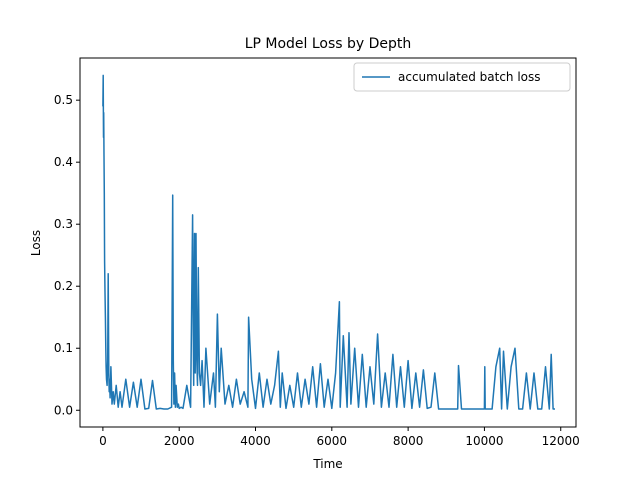 Image resolution: width=640 pixels, height=480 pixels. What do you see at coordinates (67, 255) in the screenshot?
I see `y-axis: 0.0 0.1 0.2 0.3 0.4 0.5` at bounding box center [67, 255].